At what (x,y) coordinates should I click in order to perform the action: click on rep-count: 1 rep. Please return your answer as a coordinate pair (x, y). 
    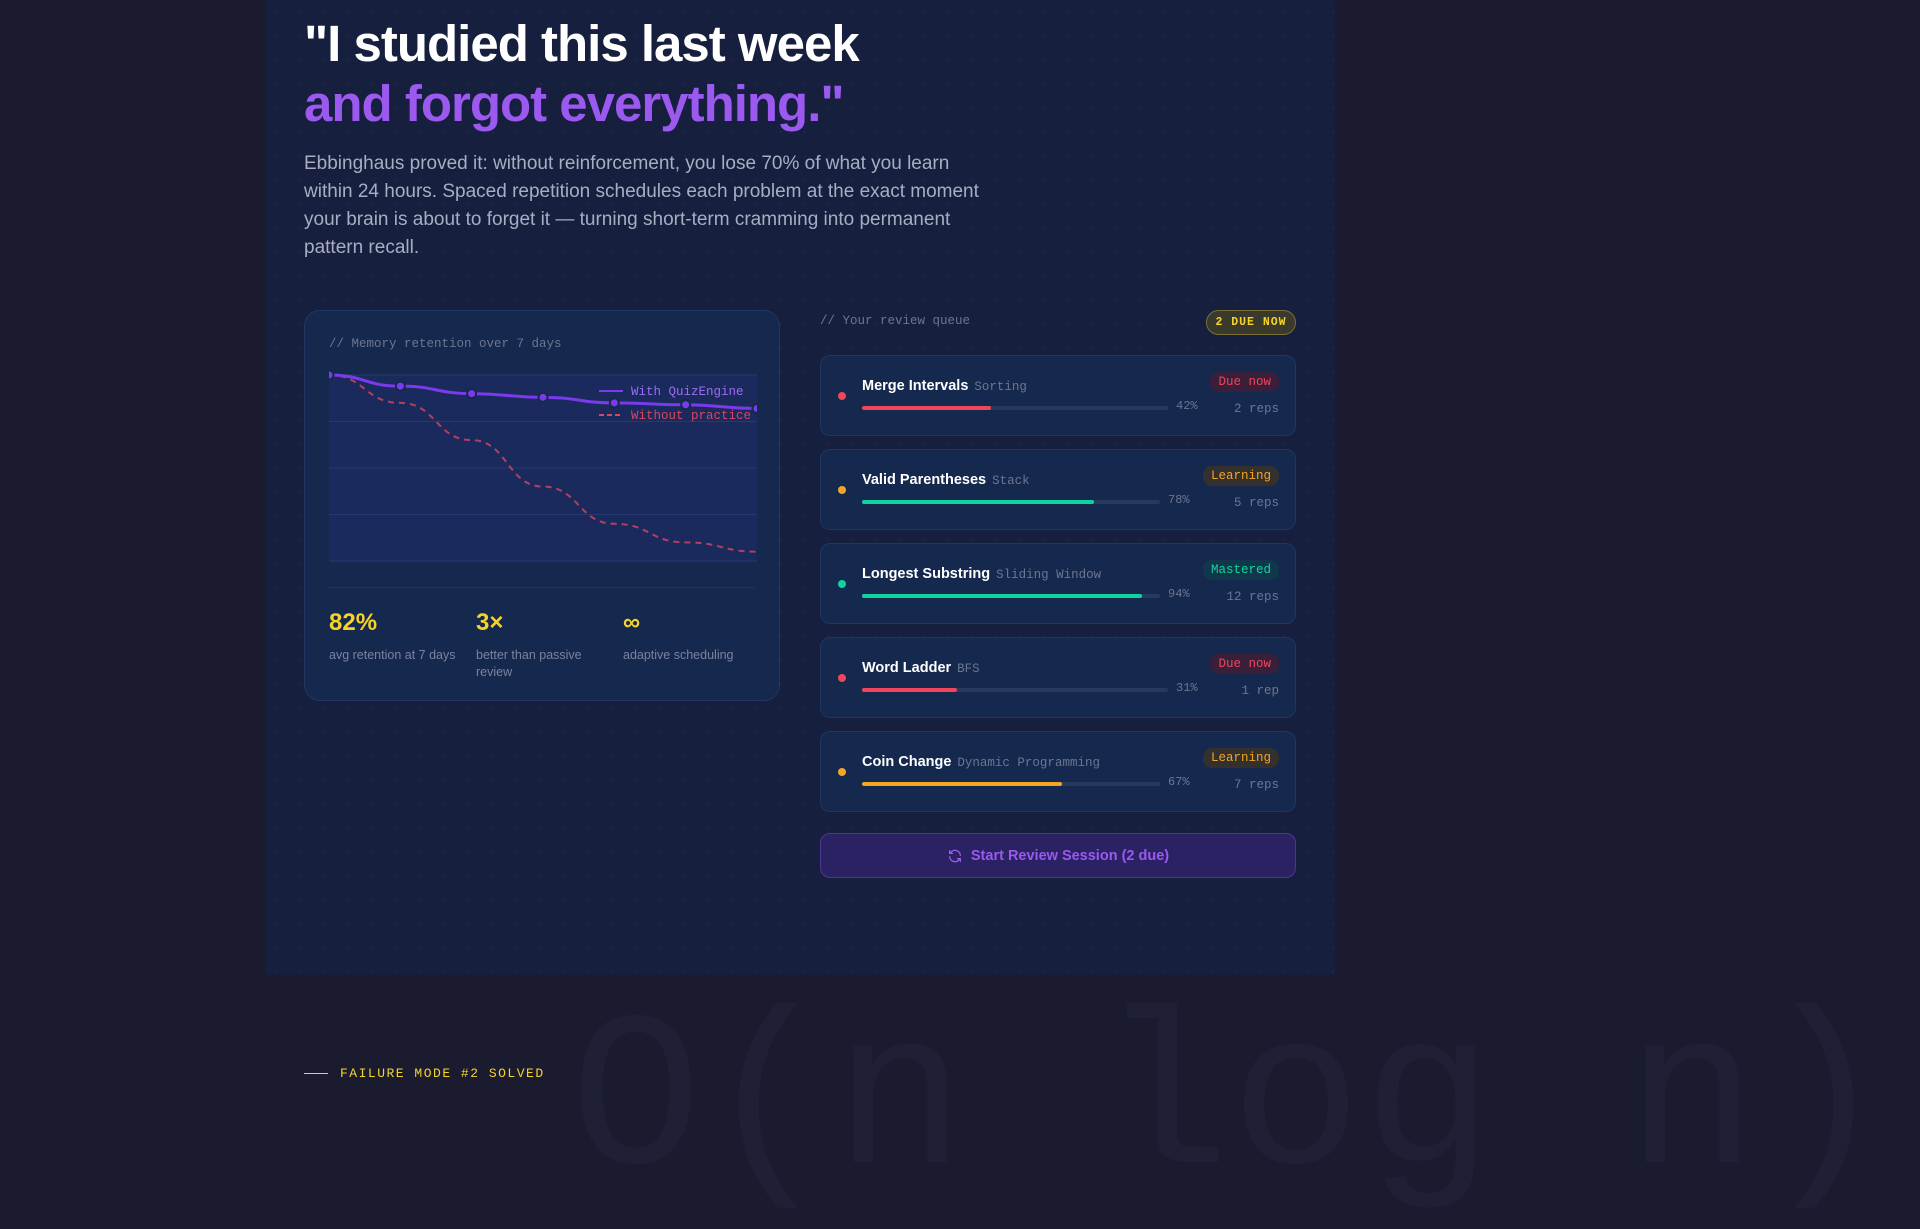
    Looking at the image, I should click on (1260, 691).